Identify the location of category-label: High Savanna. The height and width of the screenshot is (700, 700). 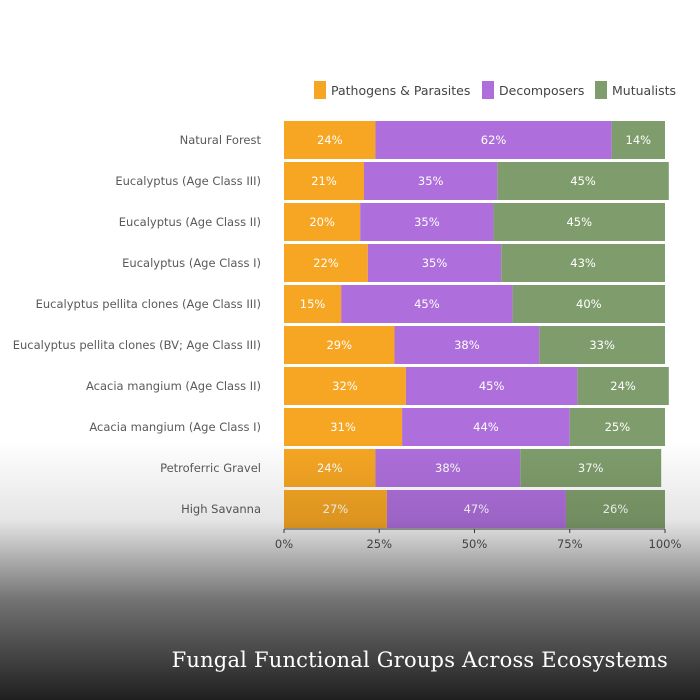
(221, 509).